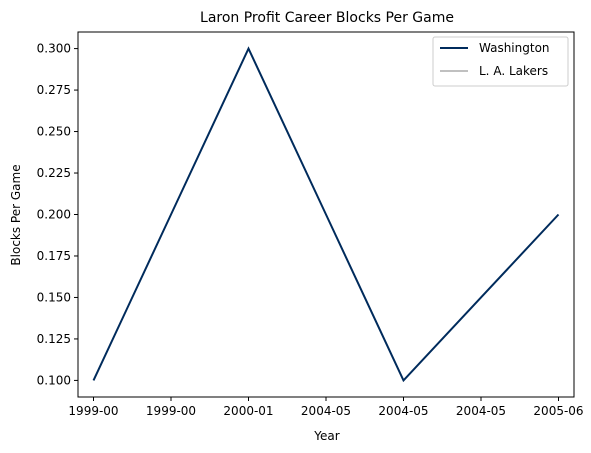 This screenshot has height=453, width=591. Describe the element at coordinates (54, 297) in the screenshot. I see `y-tick-label: 0.150` at that location.